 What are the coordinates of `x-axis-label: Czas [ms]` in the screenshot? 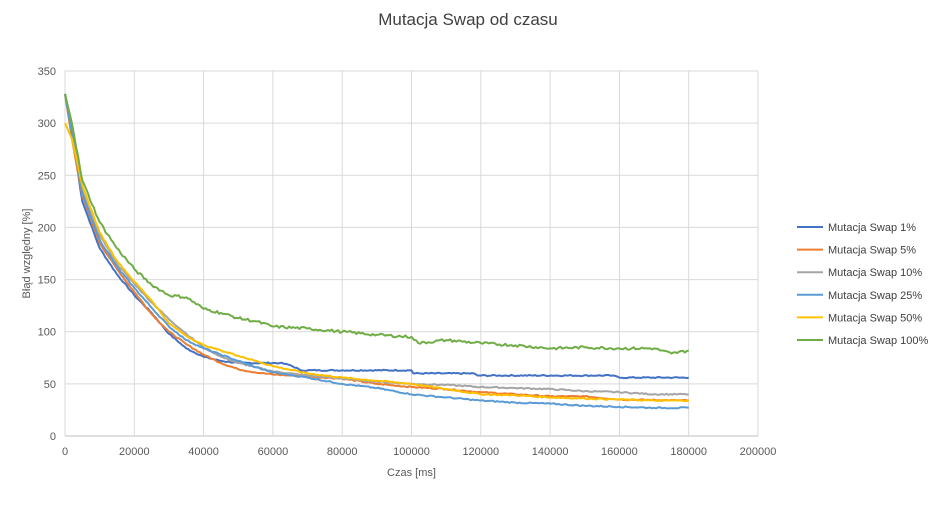 It's located at (411, 473).